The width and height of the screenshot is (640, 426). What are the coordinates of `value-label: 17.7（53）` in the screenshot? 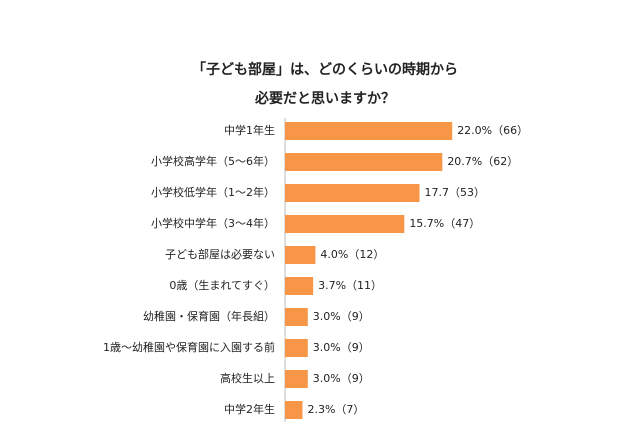 It's located at (455, 192).